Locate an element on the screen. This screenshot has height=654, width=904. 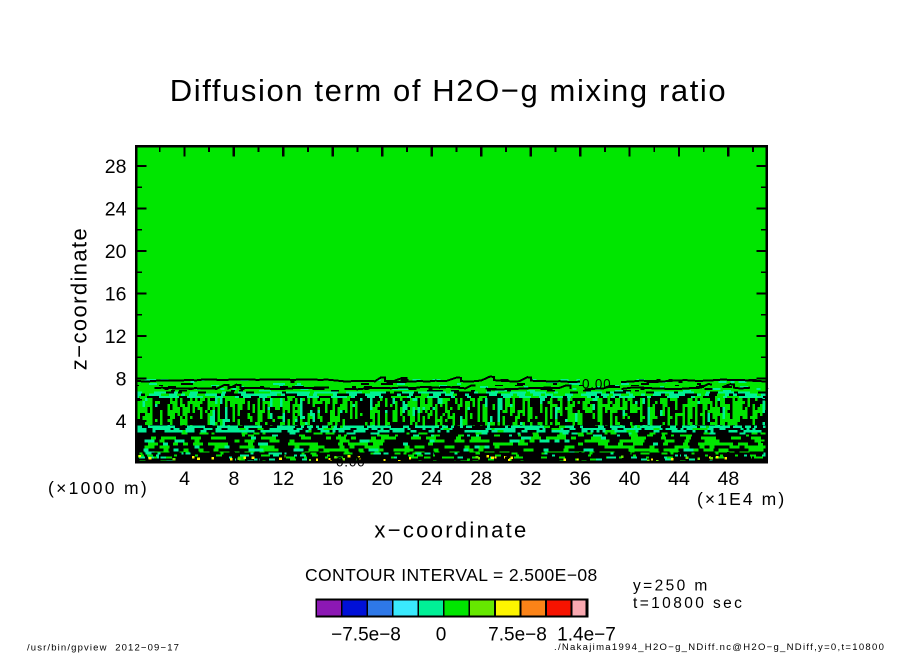
svg-text: 32 is located at coordinates (531, 479).